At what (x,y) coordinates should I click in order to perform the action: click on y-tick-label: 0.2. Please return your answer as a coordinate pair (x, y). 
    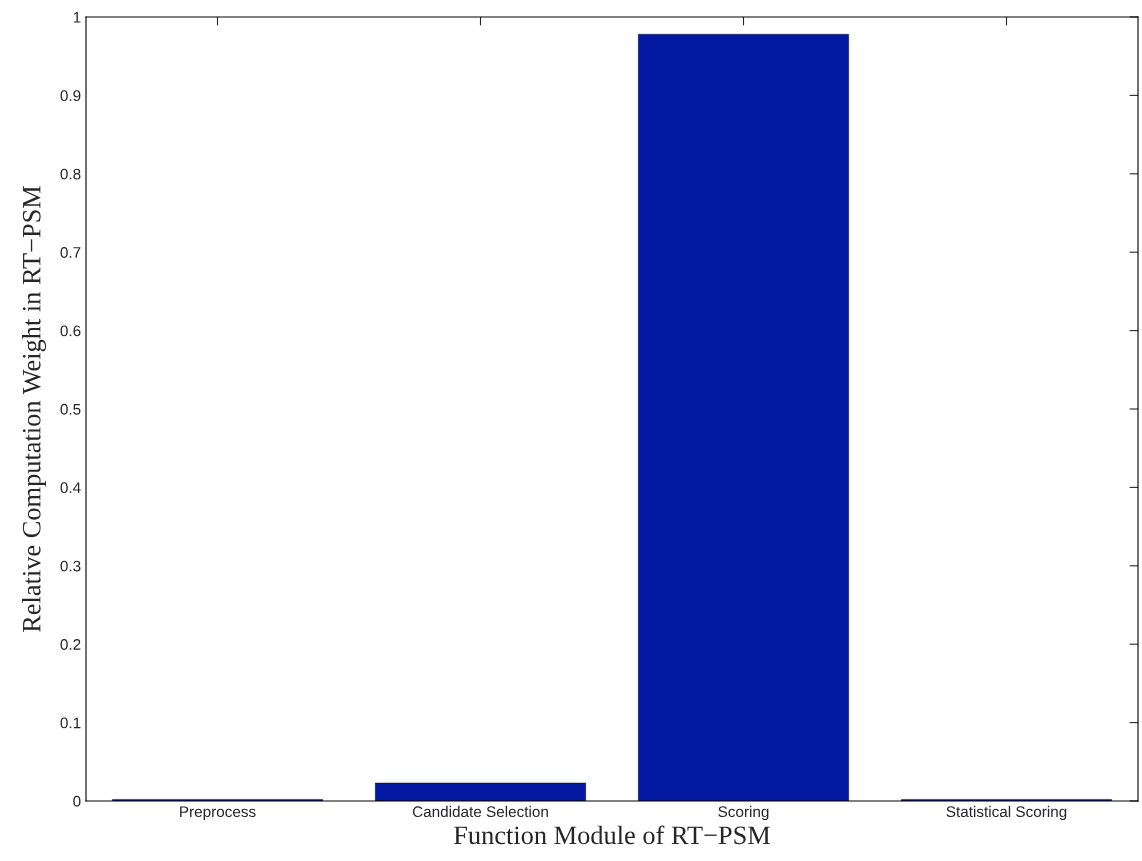
    Looking at the image, I should click on (70, 644).